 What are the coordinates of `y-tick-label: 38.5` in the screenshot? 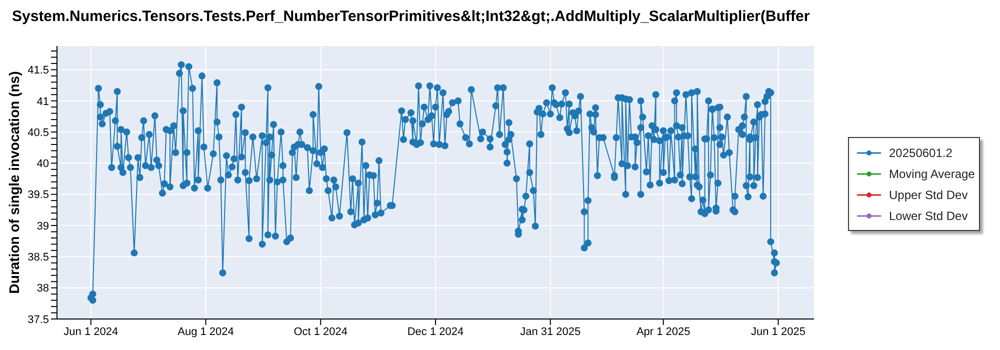 It's located at (38, 258).